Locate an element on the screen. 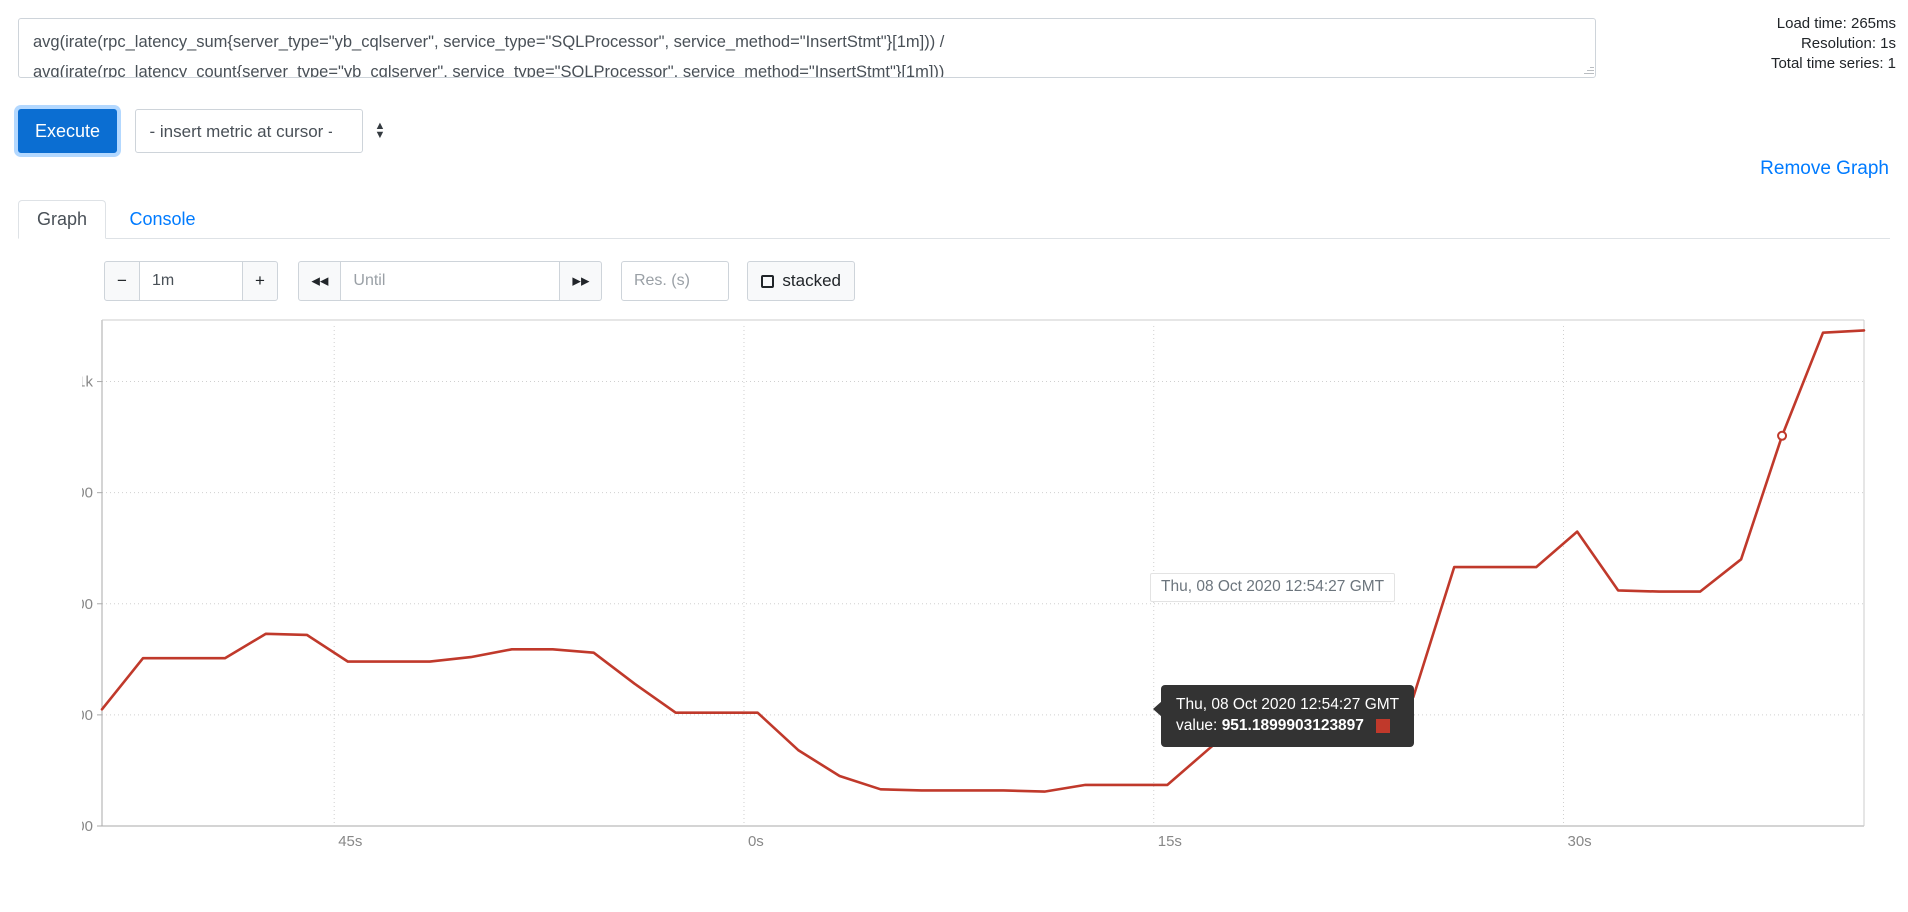 The width and height of the screenshot is (1908, 912). stacked-toggle-button: stacked is located at coordinates (801, 281).